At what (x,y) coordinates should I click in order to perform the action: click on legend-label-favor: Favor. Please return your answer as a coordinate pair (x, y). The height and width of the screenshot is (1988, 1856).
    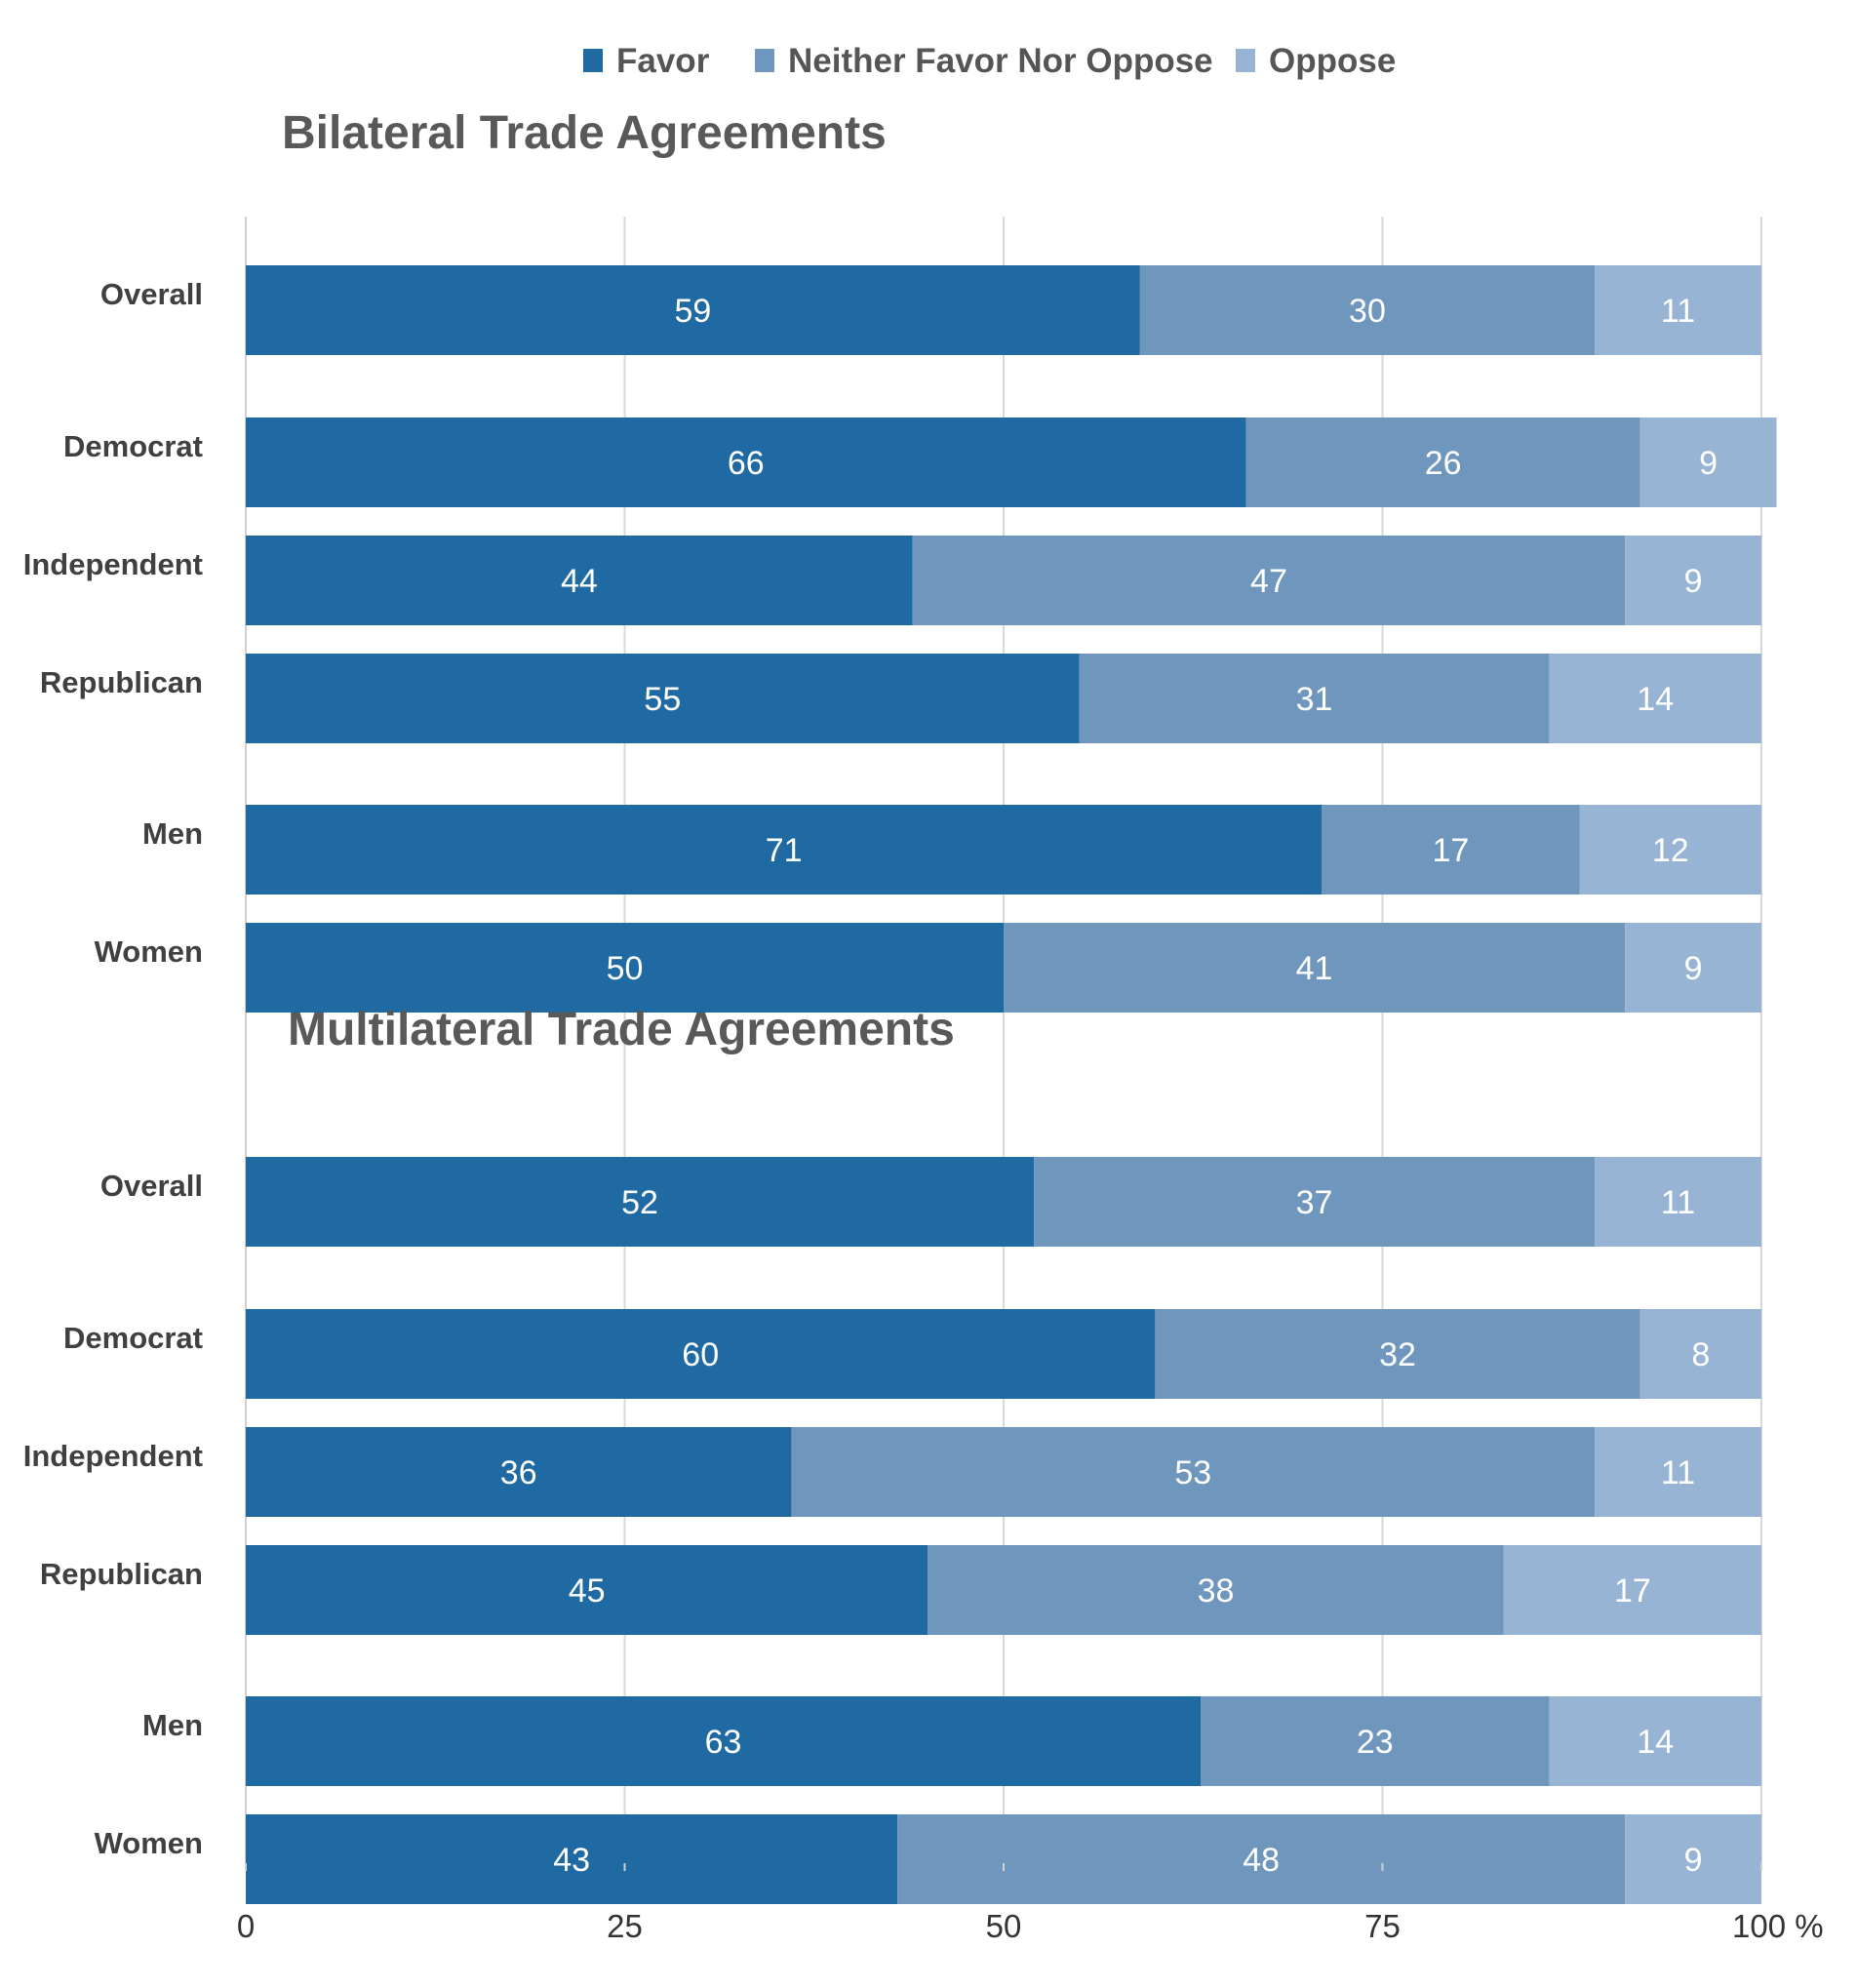
    Looking at the image, I should click on (663, 61).